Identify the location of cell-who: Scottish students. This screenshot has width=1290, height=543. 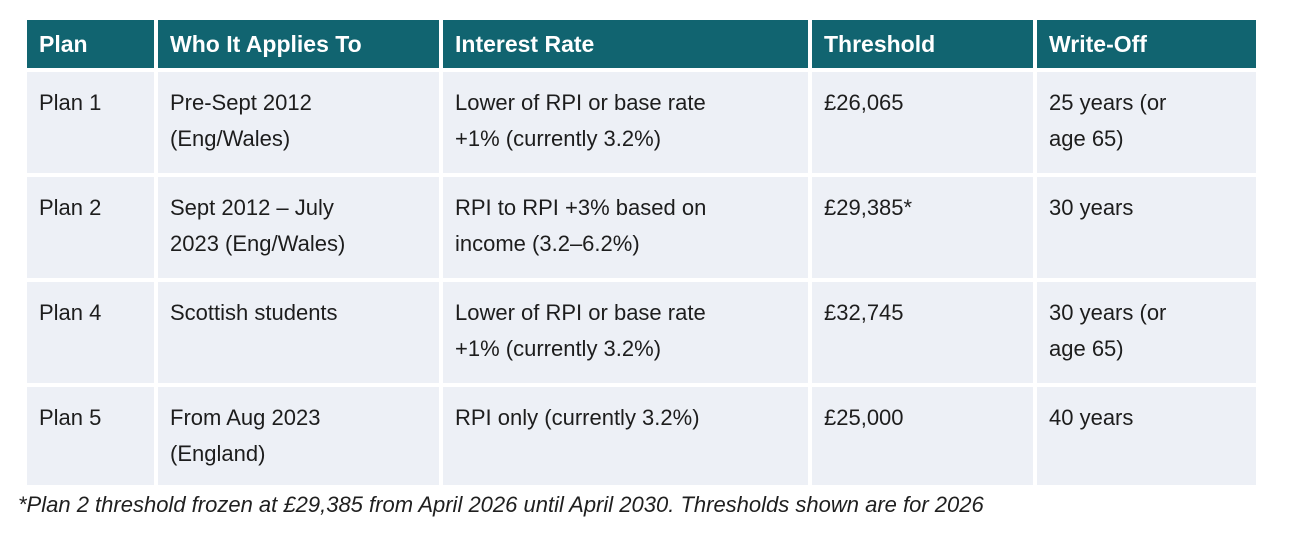
(300, 334).